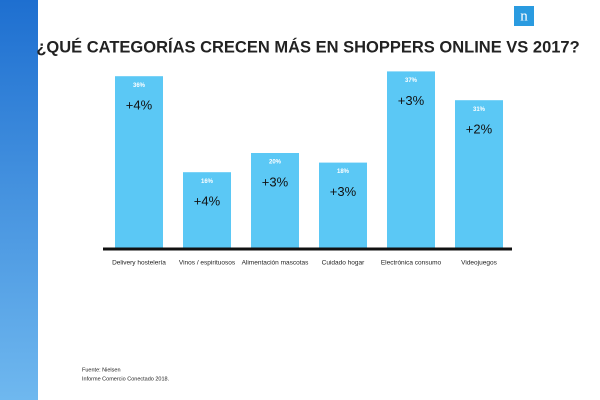 The height and width of the screenshot is (400, 600). I want to click on logo: n, so click(524, 16).